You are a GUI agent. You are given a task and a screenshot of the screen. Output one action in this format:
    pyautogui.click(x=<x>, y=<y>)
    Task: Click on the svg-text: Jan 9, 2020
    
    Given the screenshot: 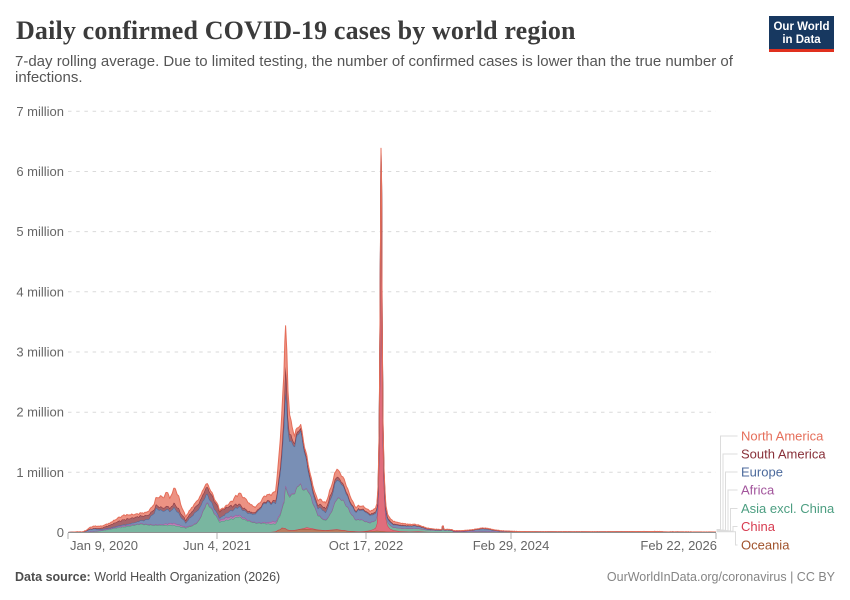 What is the action you would take?
    pyautogui.click(x=104, y=545)
    